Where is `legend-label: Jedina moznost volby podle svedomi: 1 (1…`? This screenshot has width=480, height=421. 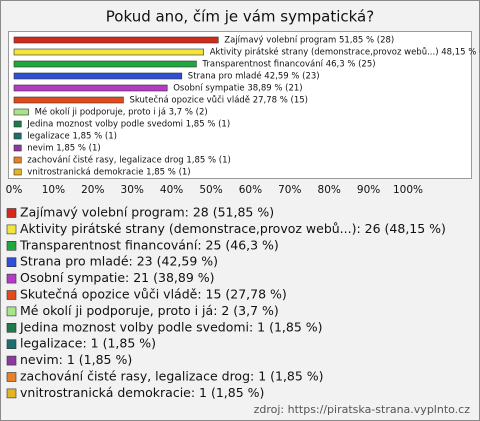
legend-label: Jedina moznost volby podle svedomi: 1 (1… is located at coordinates (171, 326).